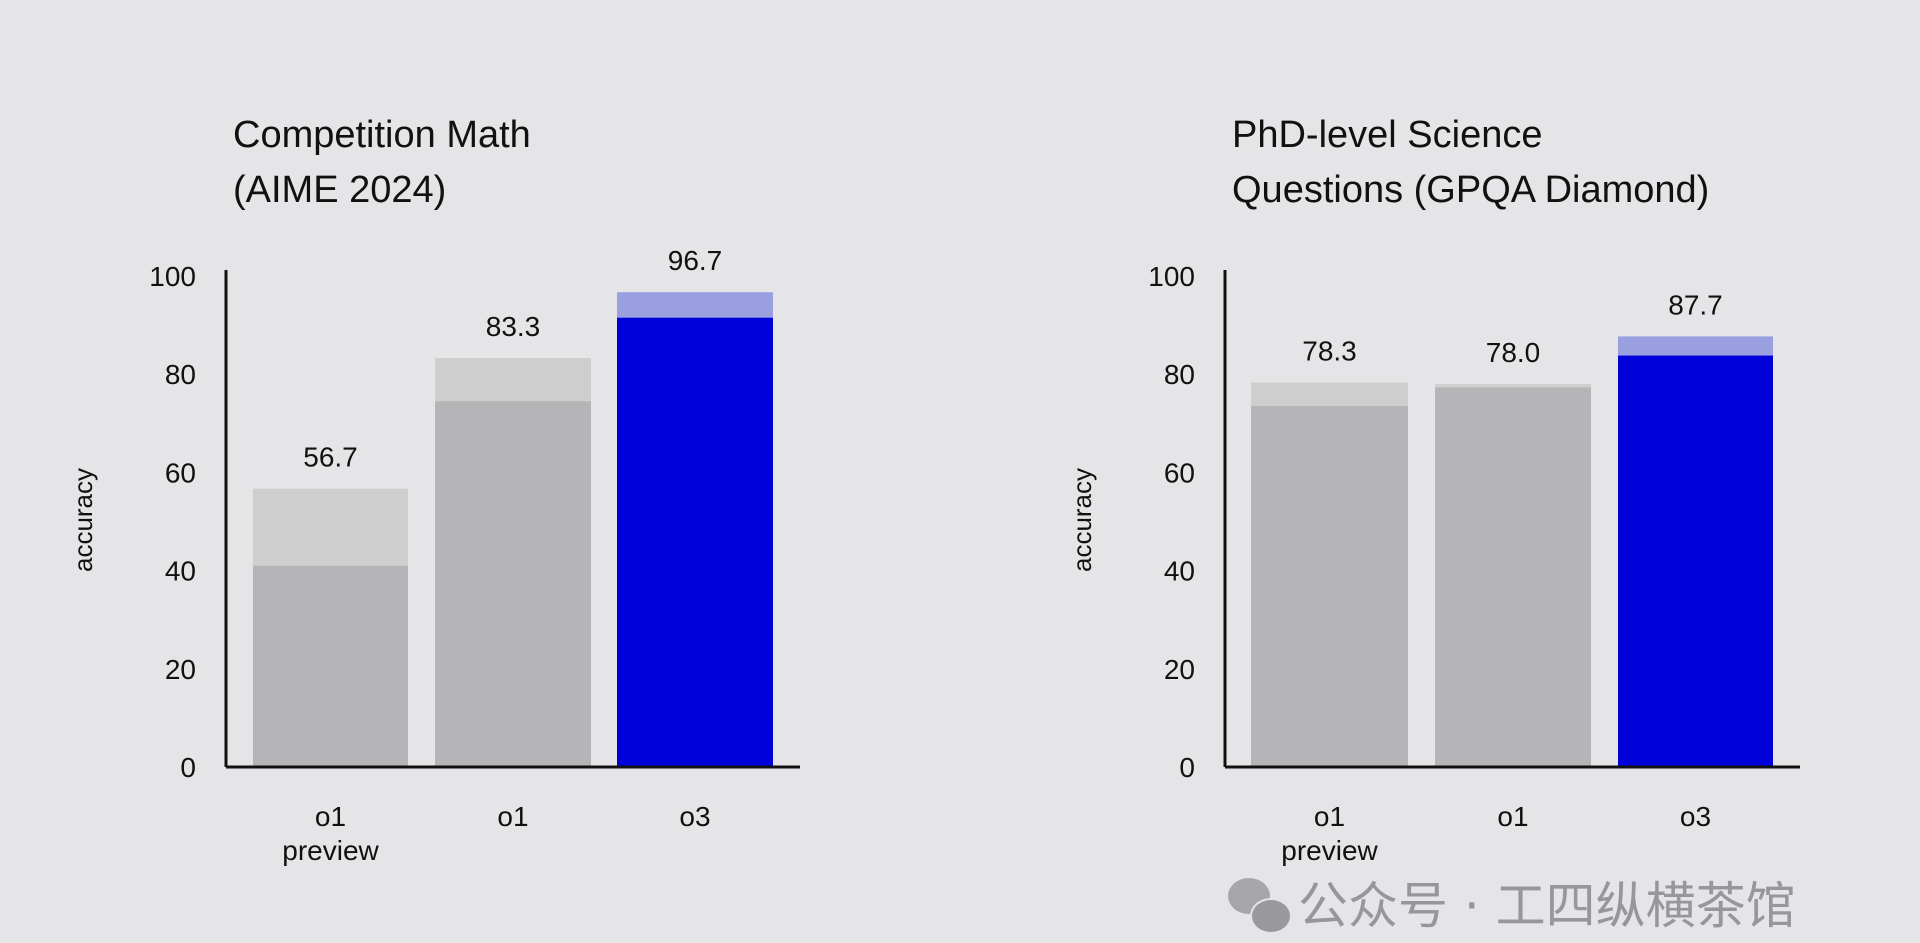 Image resolution: width=1920 pixels, height=943 pixels. What do you see at coordinates (1329, 351) in the screenshot?
I see `data-label: 78.3` at bounding box center [1329, 351].